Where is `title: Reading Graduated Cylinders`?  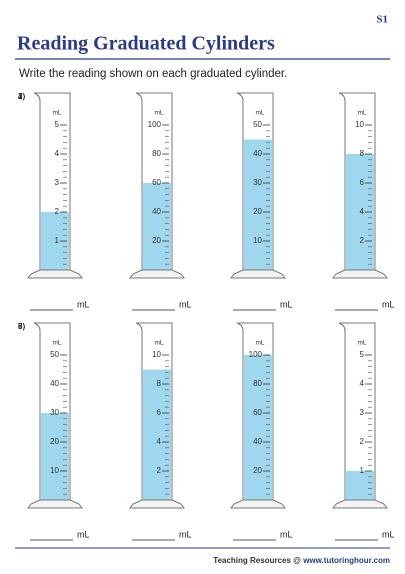
title: Reading Graduated Cylinders is located at coordinates (146, 44).